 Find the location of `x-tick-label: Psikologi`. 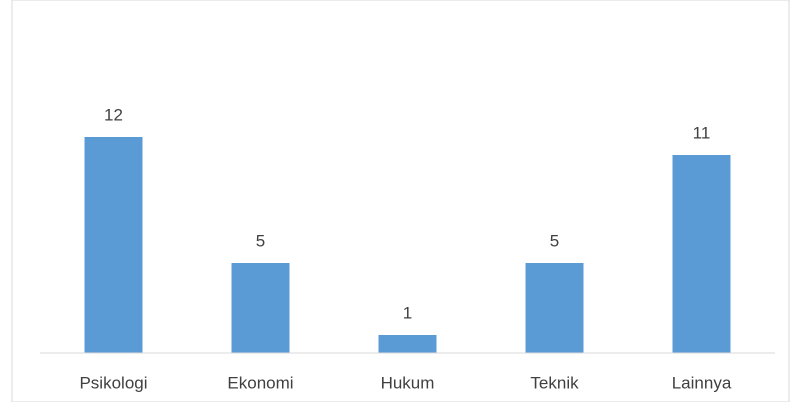

x-tick-label: Psikologi is located at coordinates (113, 382).